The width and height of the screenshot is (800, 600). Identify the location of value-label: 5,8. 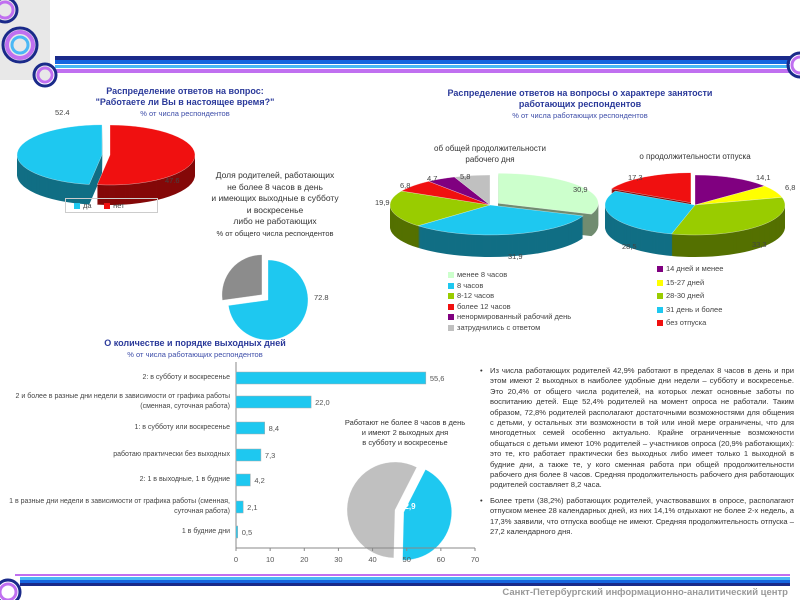
(465, 176).